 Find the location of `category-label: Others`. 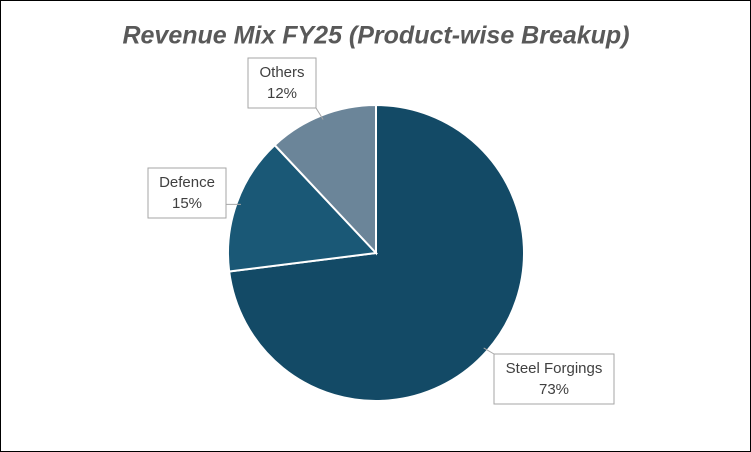

category-label: Others is located at coordinates (281, 72).